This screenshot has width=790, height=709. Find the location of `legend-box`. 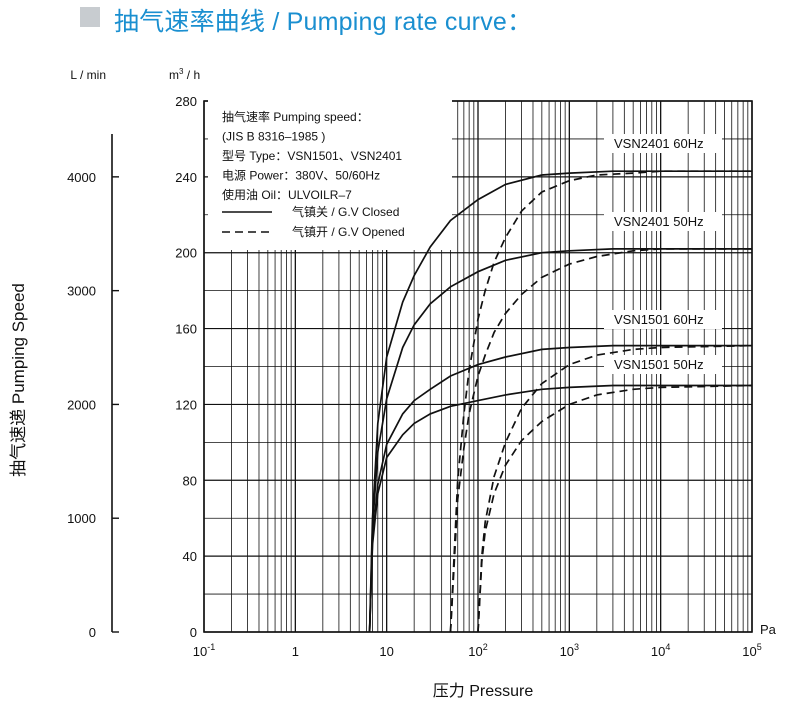

legend-box is located at coordinates (330, 174).